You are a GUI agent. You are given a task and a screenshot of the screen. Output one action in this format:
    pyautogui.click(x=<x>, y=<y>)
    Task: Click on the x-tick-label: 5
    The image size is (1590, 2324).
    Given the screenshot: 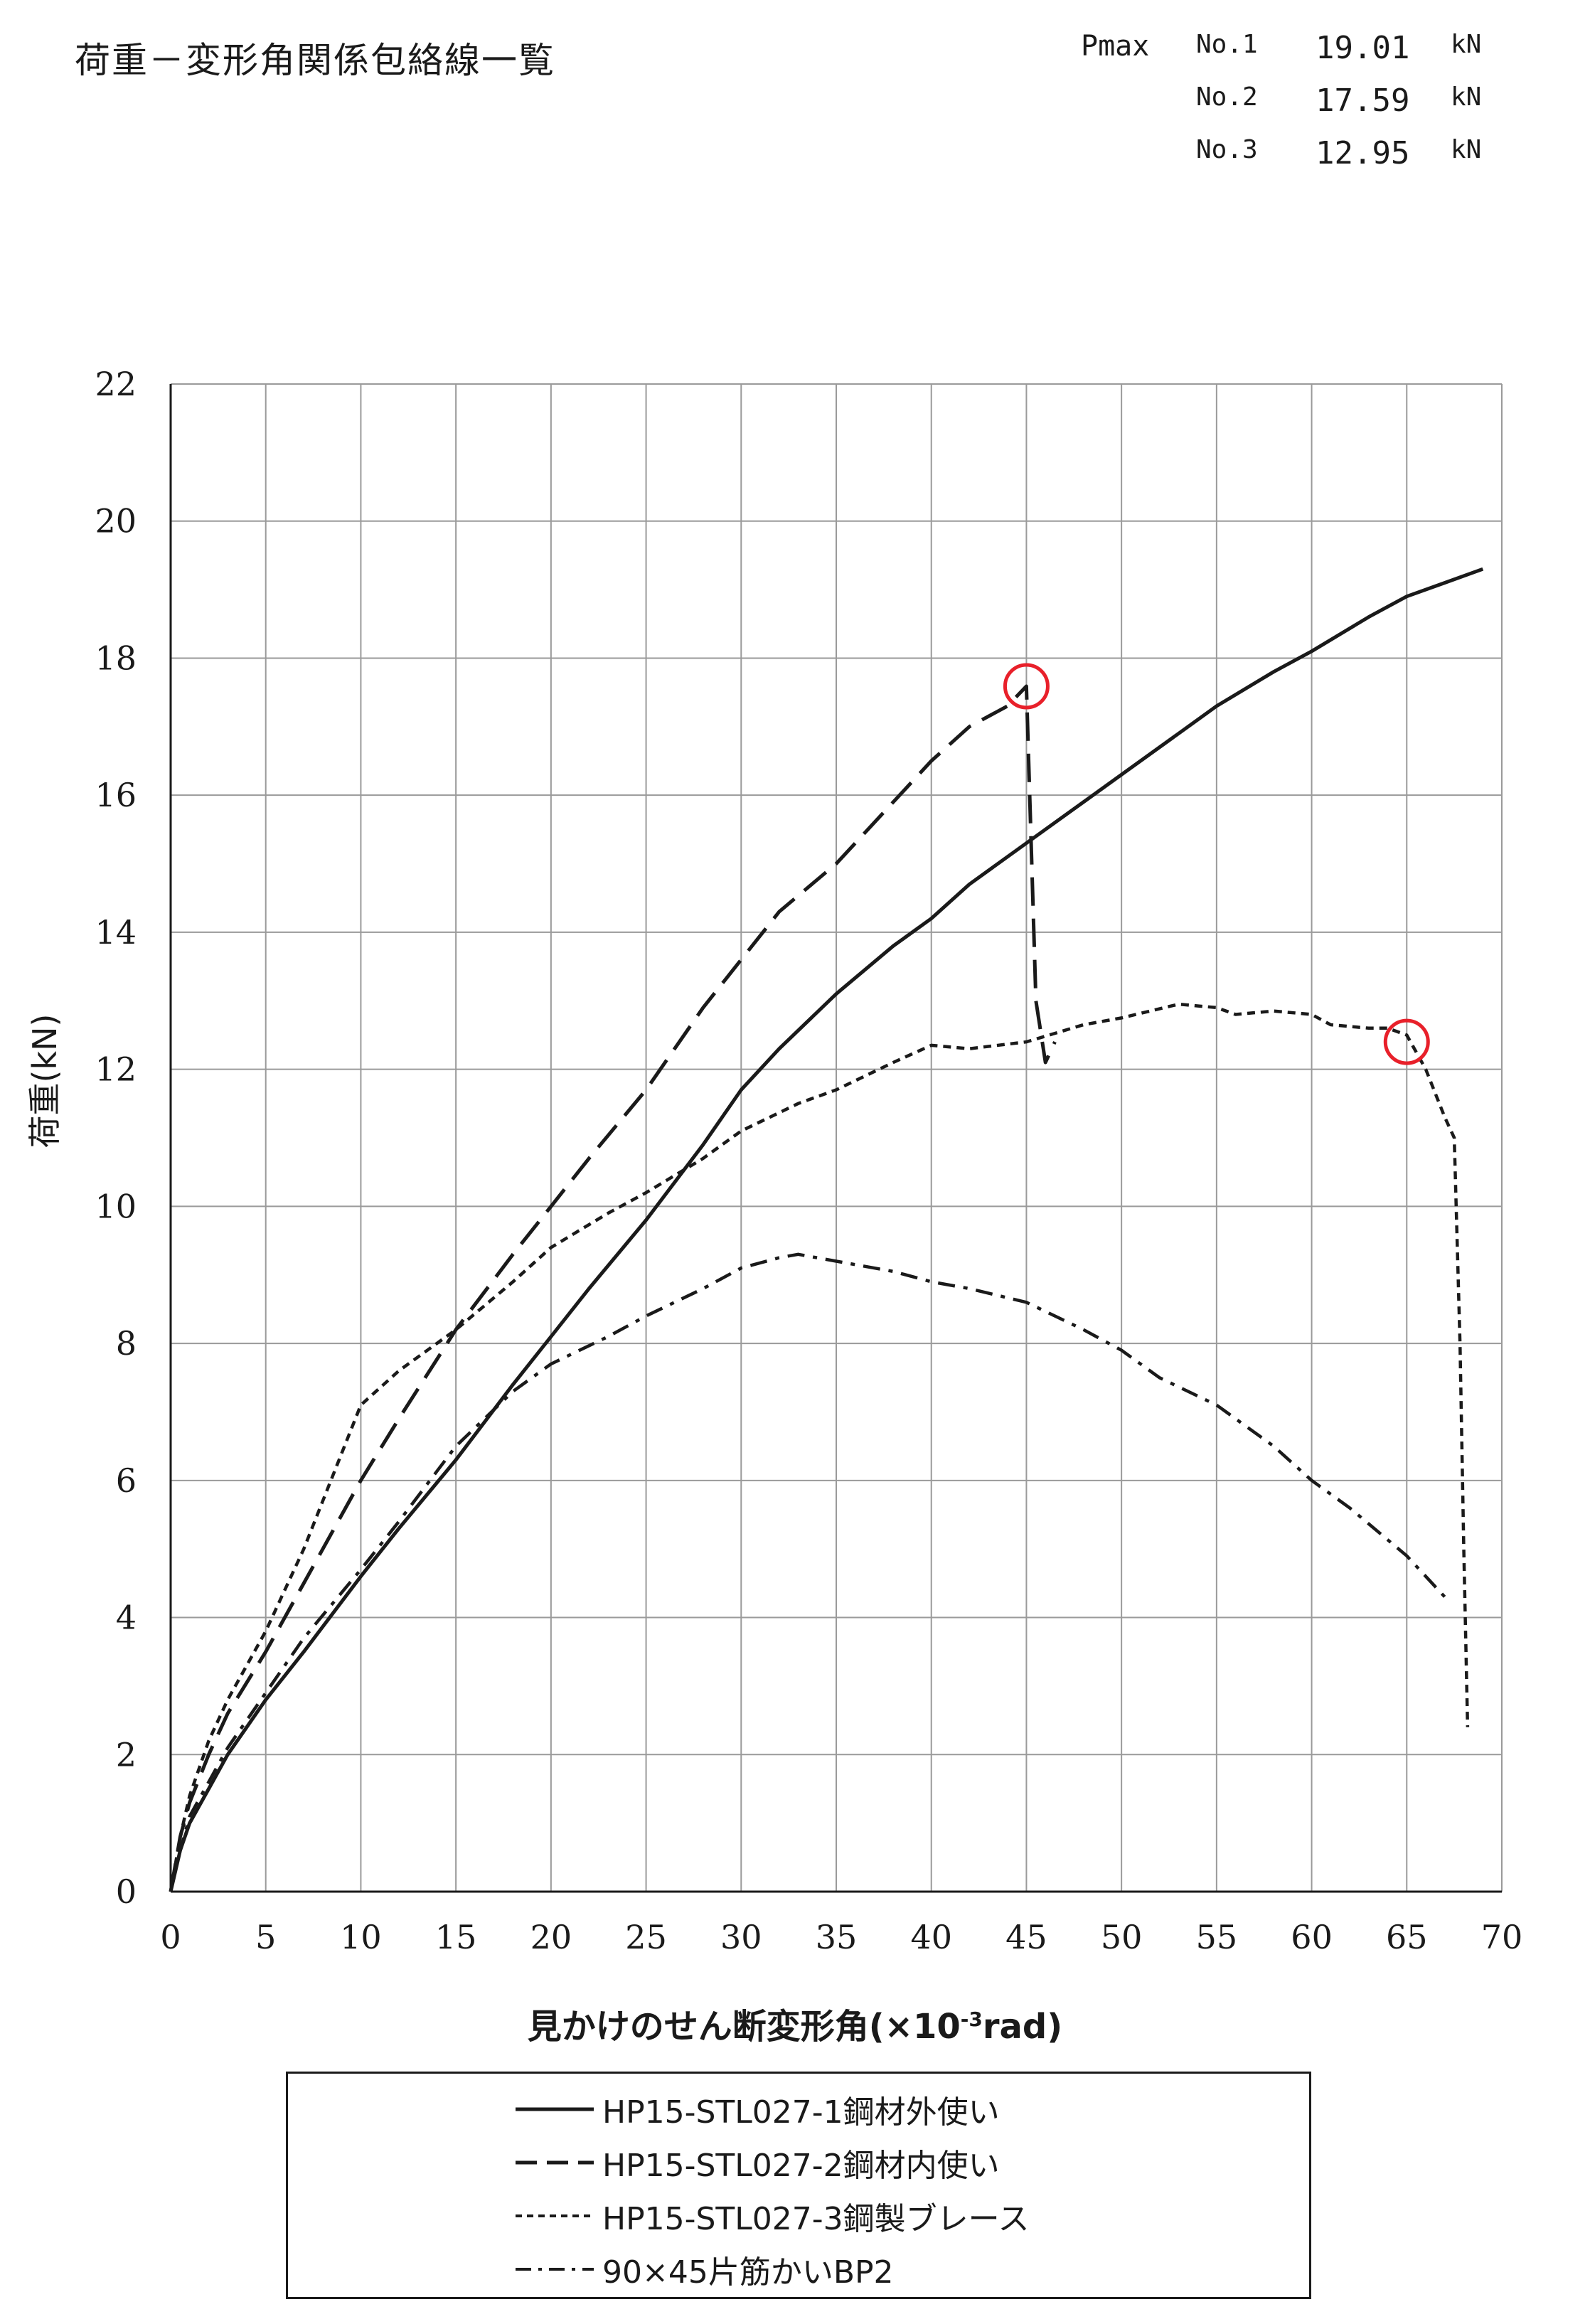 What is the action you would take?
    pyautogui.click(x=265, y=1937)
    